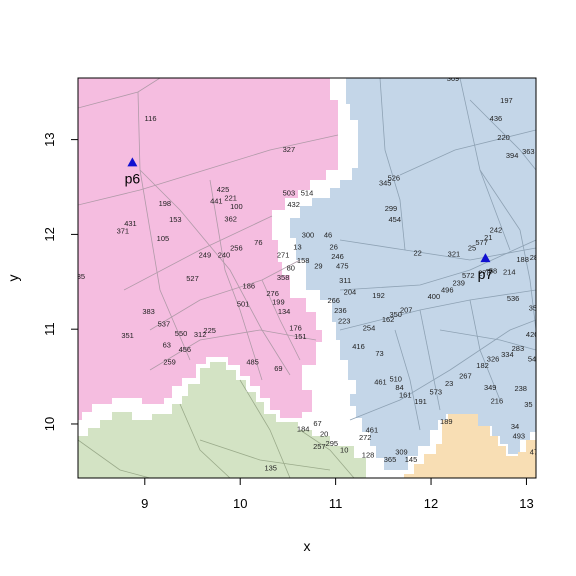 The image size is (576, 576). What do you see at coordinates (293, 204) in the screenshot?
I see `parcel-label: 432` at bounding box center [293, 204].